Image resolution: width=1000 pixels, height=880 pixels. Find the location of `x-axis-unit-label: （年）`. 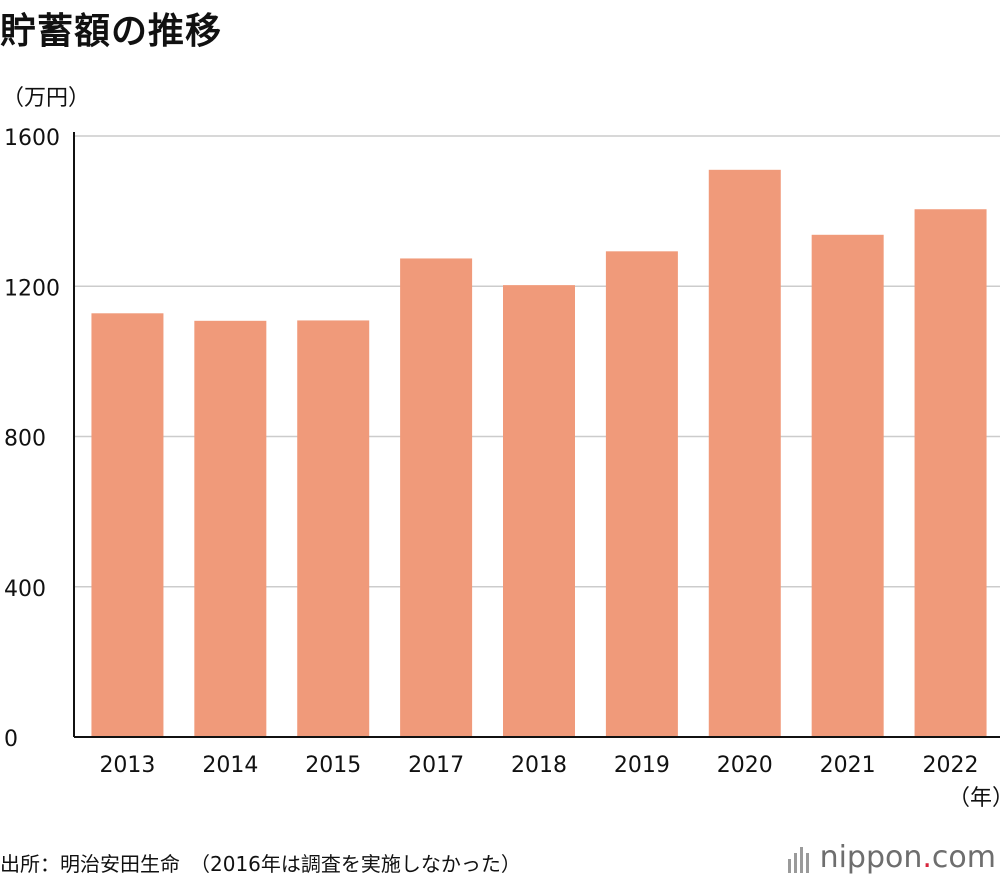

x-axis-unit-label: （年） is located at coordinates (974, 798).